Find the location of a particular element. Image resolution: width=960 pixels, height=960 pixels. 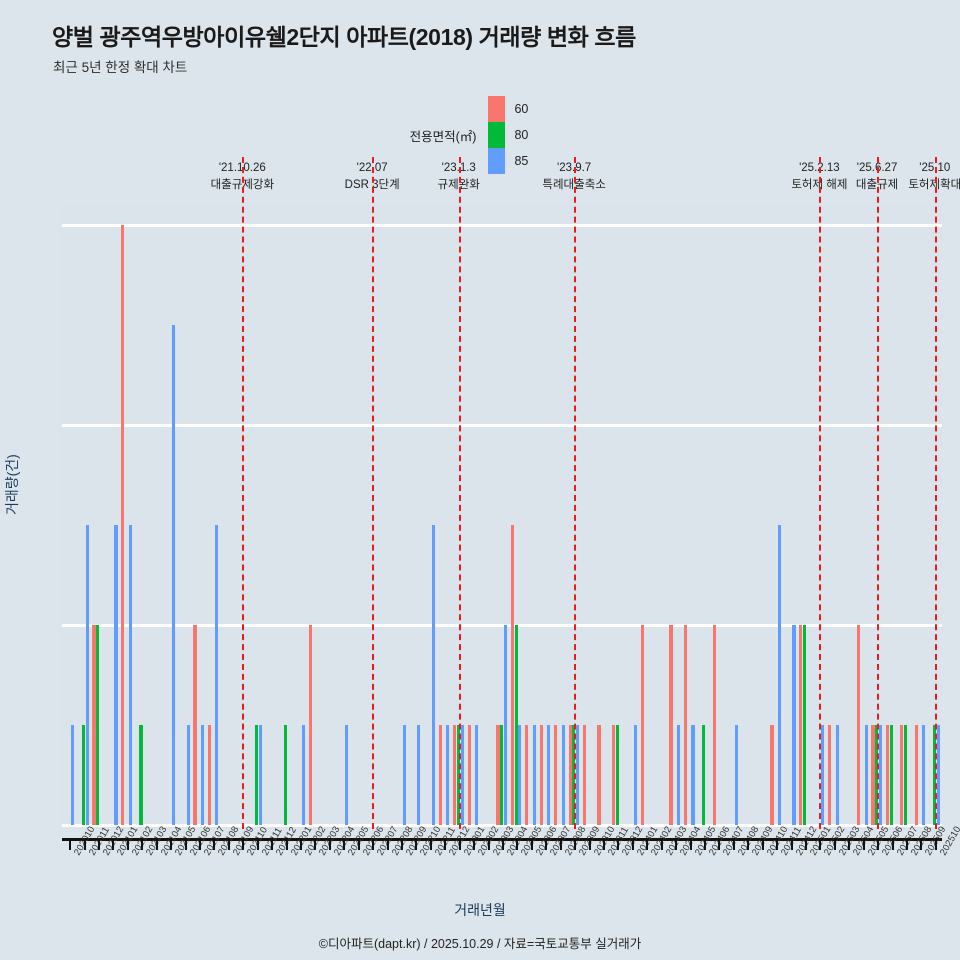

legend-label-60: 60 is located at coordinates (521, 109).